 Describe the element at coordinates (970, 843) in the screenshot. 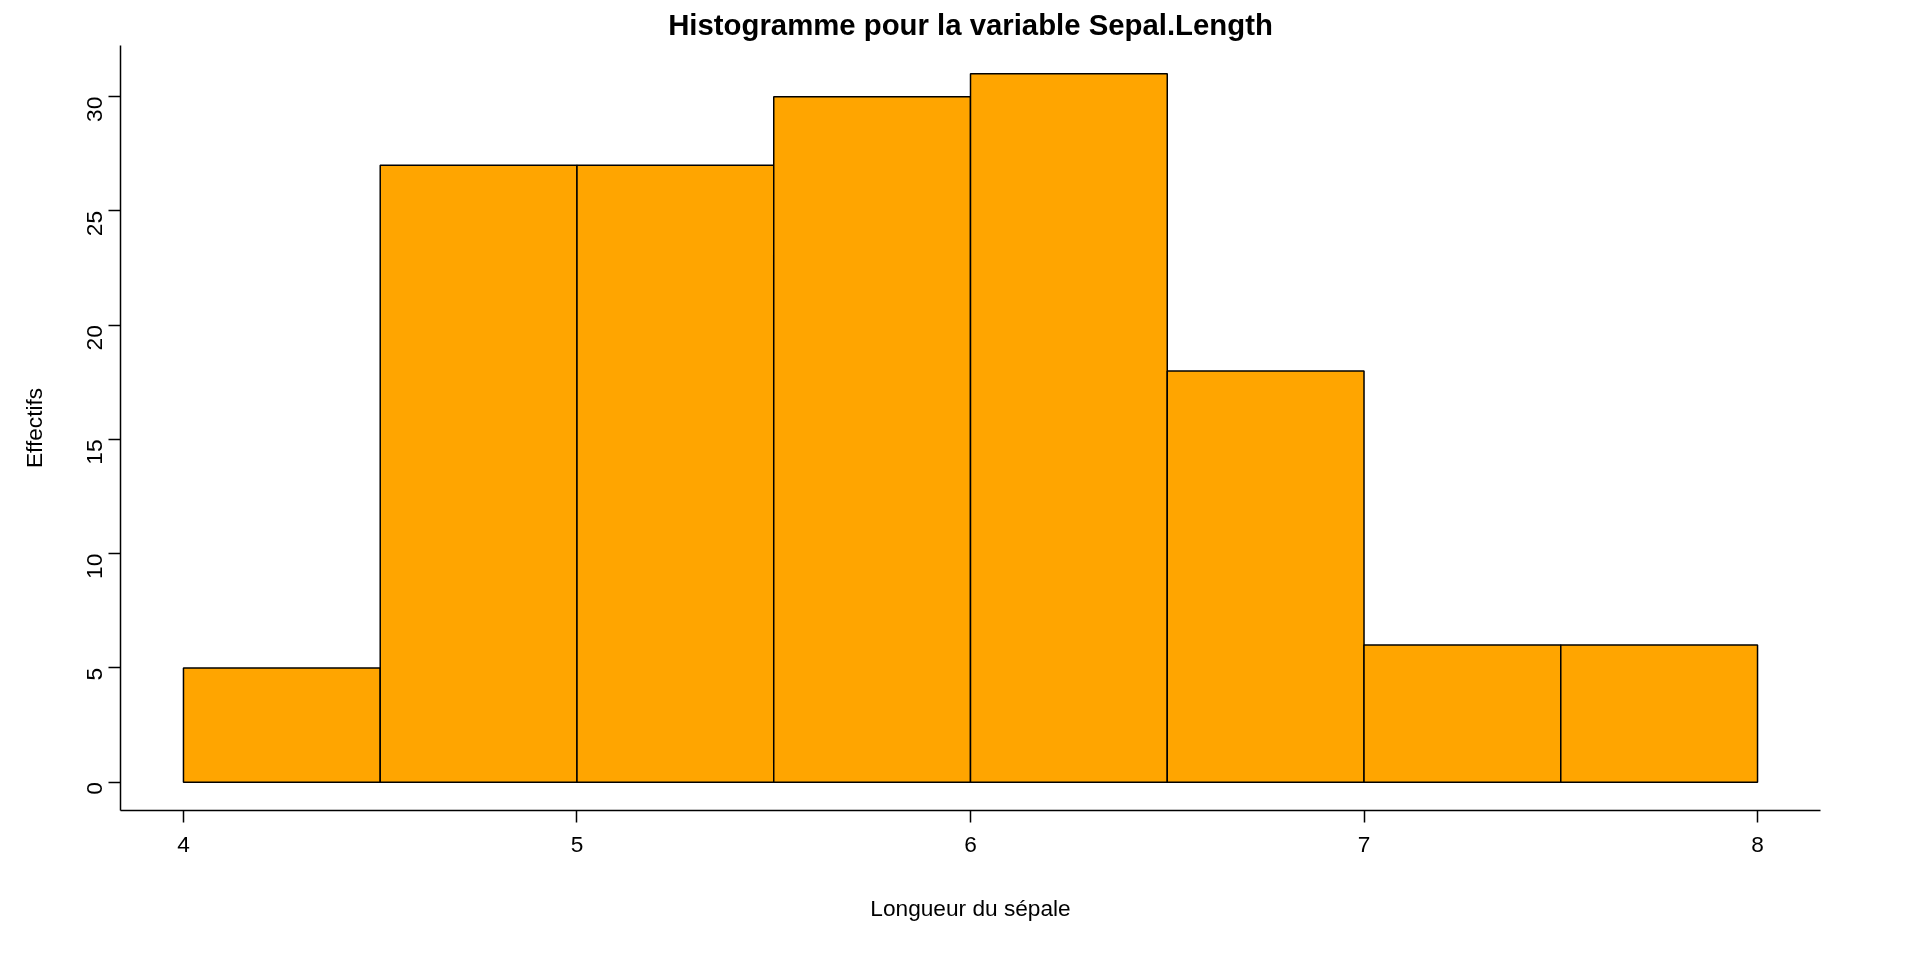

I see `x-tick-label: 6` at that location.